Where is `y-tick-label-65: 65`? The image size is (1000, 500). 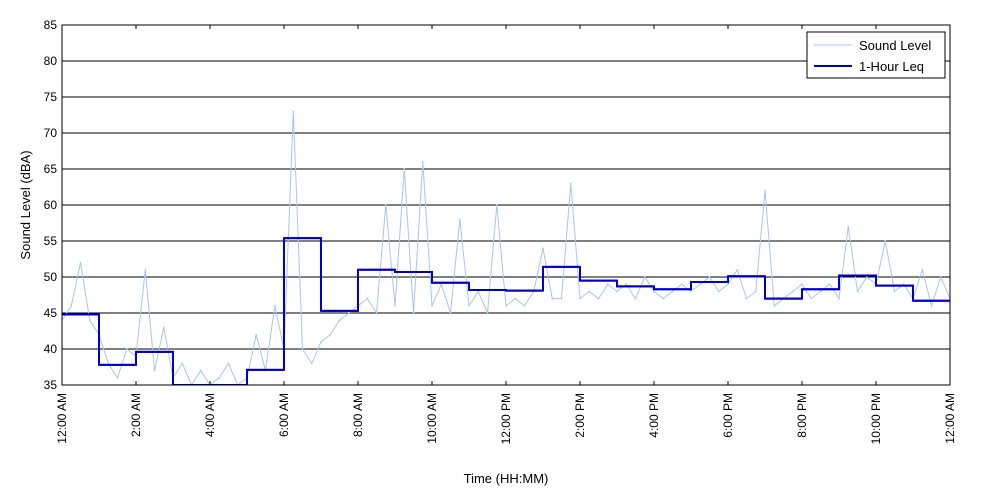
y-tick-label-65: 65 is located at coordinates (51, 169).